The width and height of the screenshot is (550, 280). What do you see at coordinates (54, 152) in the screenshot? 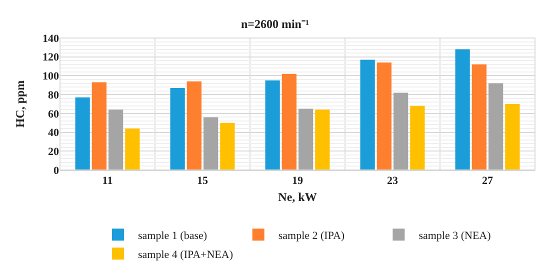
I see `y-tick-label: 20` at bounding box center [54, 152].